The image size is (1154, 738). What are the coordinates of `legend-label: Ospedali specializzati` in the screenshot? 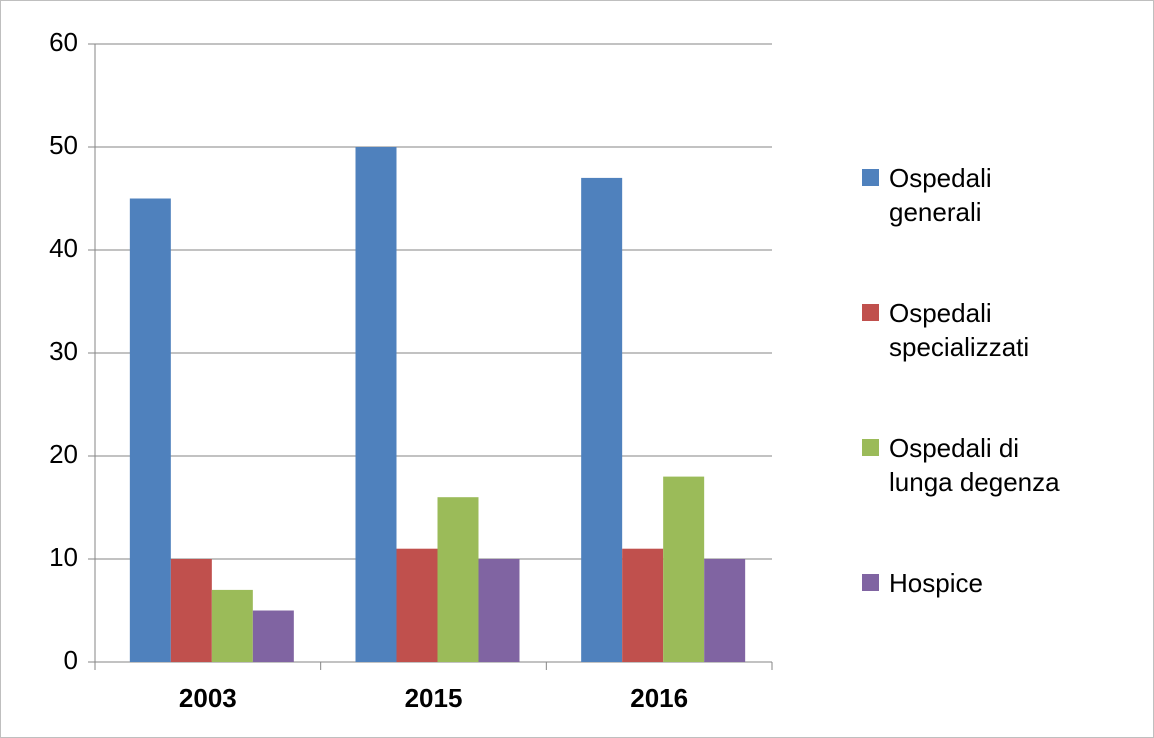 It's located at (959, 330).